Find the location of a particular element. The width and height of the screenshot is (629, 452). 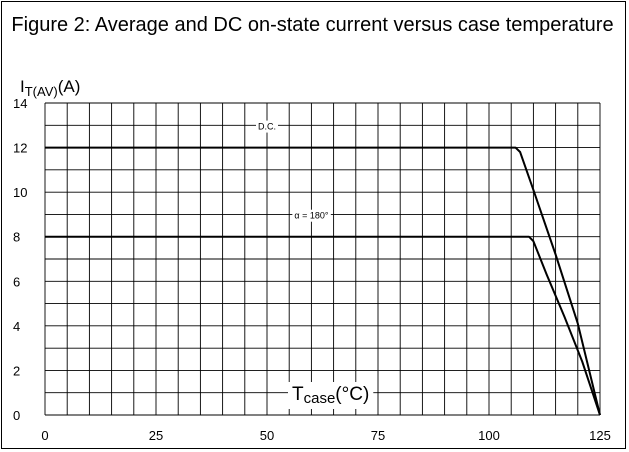

x-tick-label: 75 is located at coordinates (378, 435).